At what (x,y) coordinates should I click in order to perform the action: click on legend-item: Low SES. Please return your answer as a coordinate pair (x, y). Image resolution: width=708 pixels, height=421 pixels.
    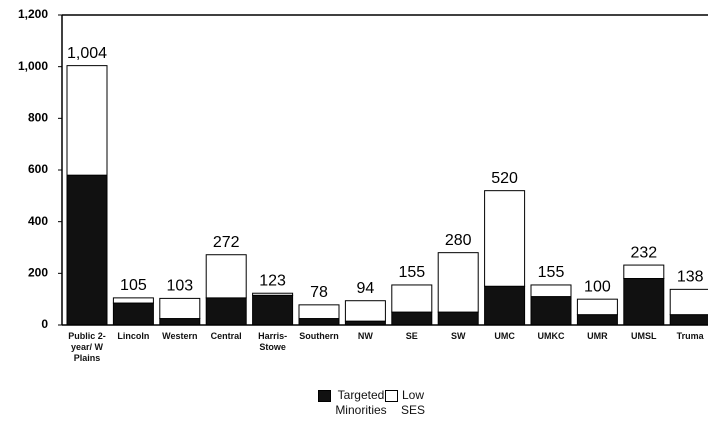
    Looking at the image, I should click on (405, 403).